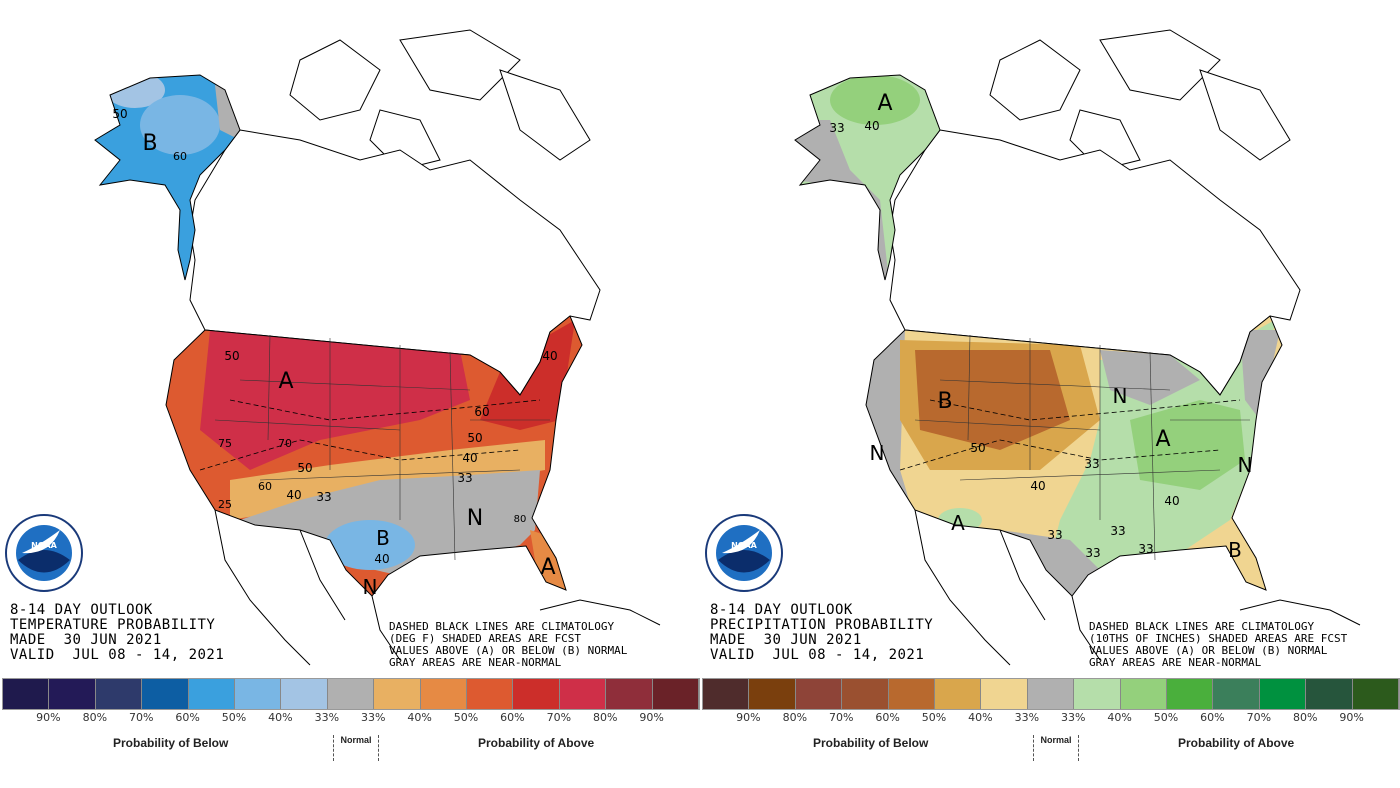  I want to click on conus-outline, so click(1074, 456).